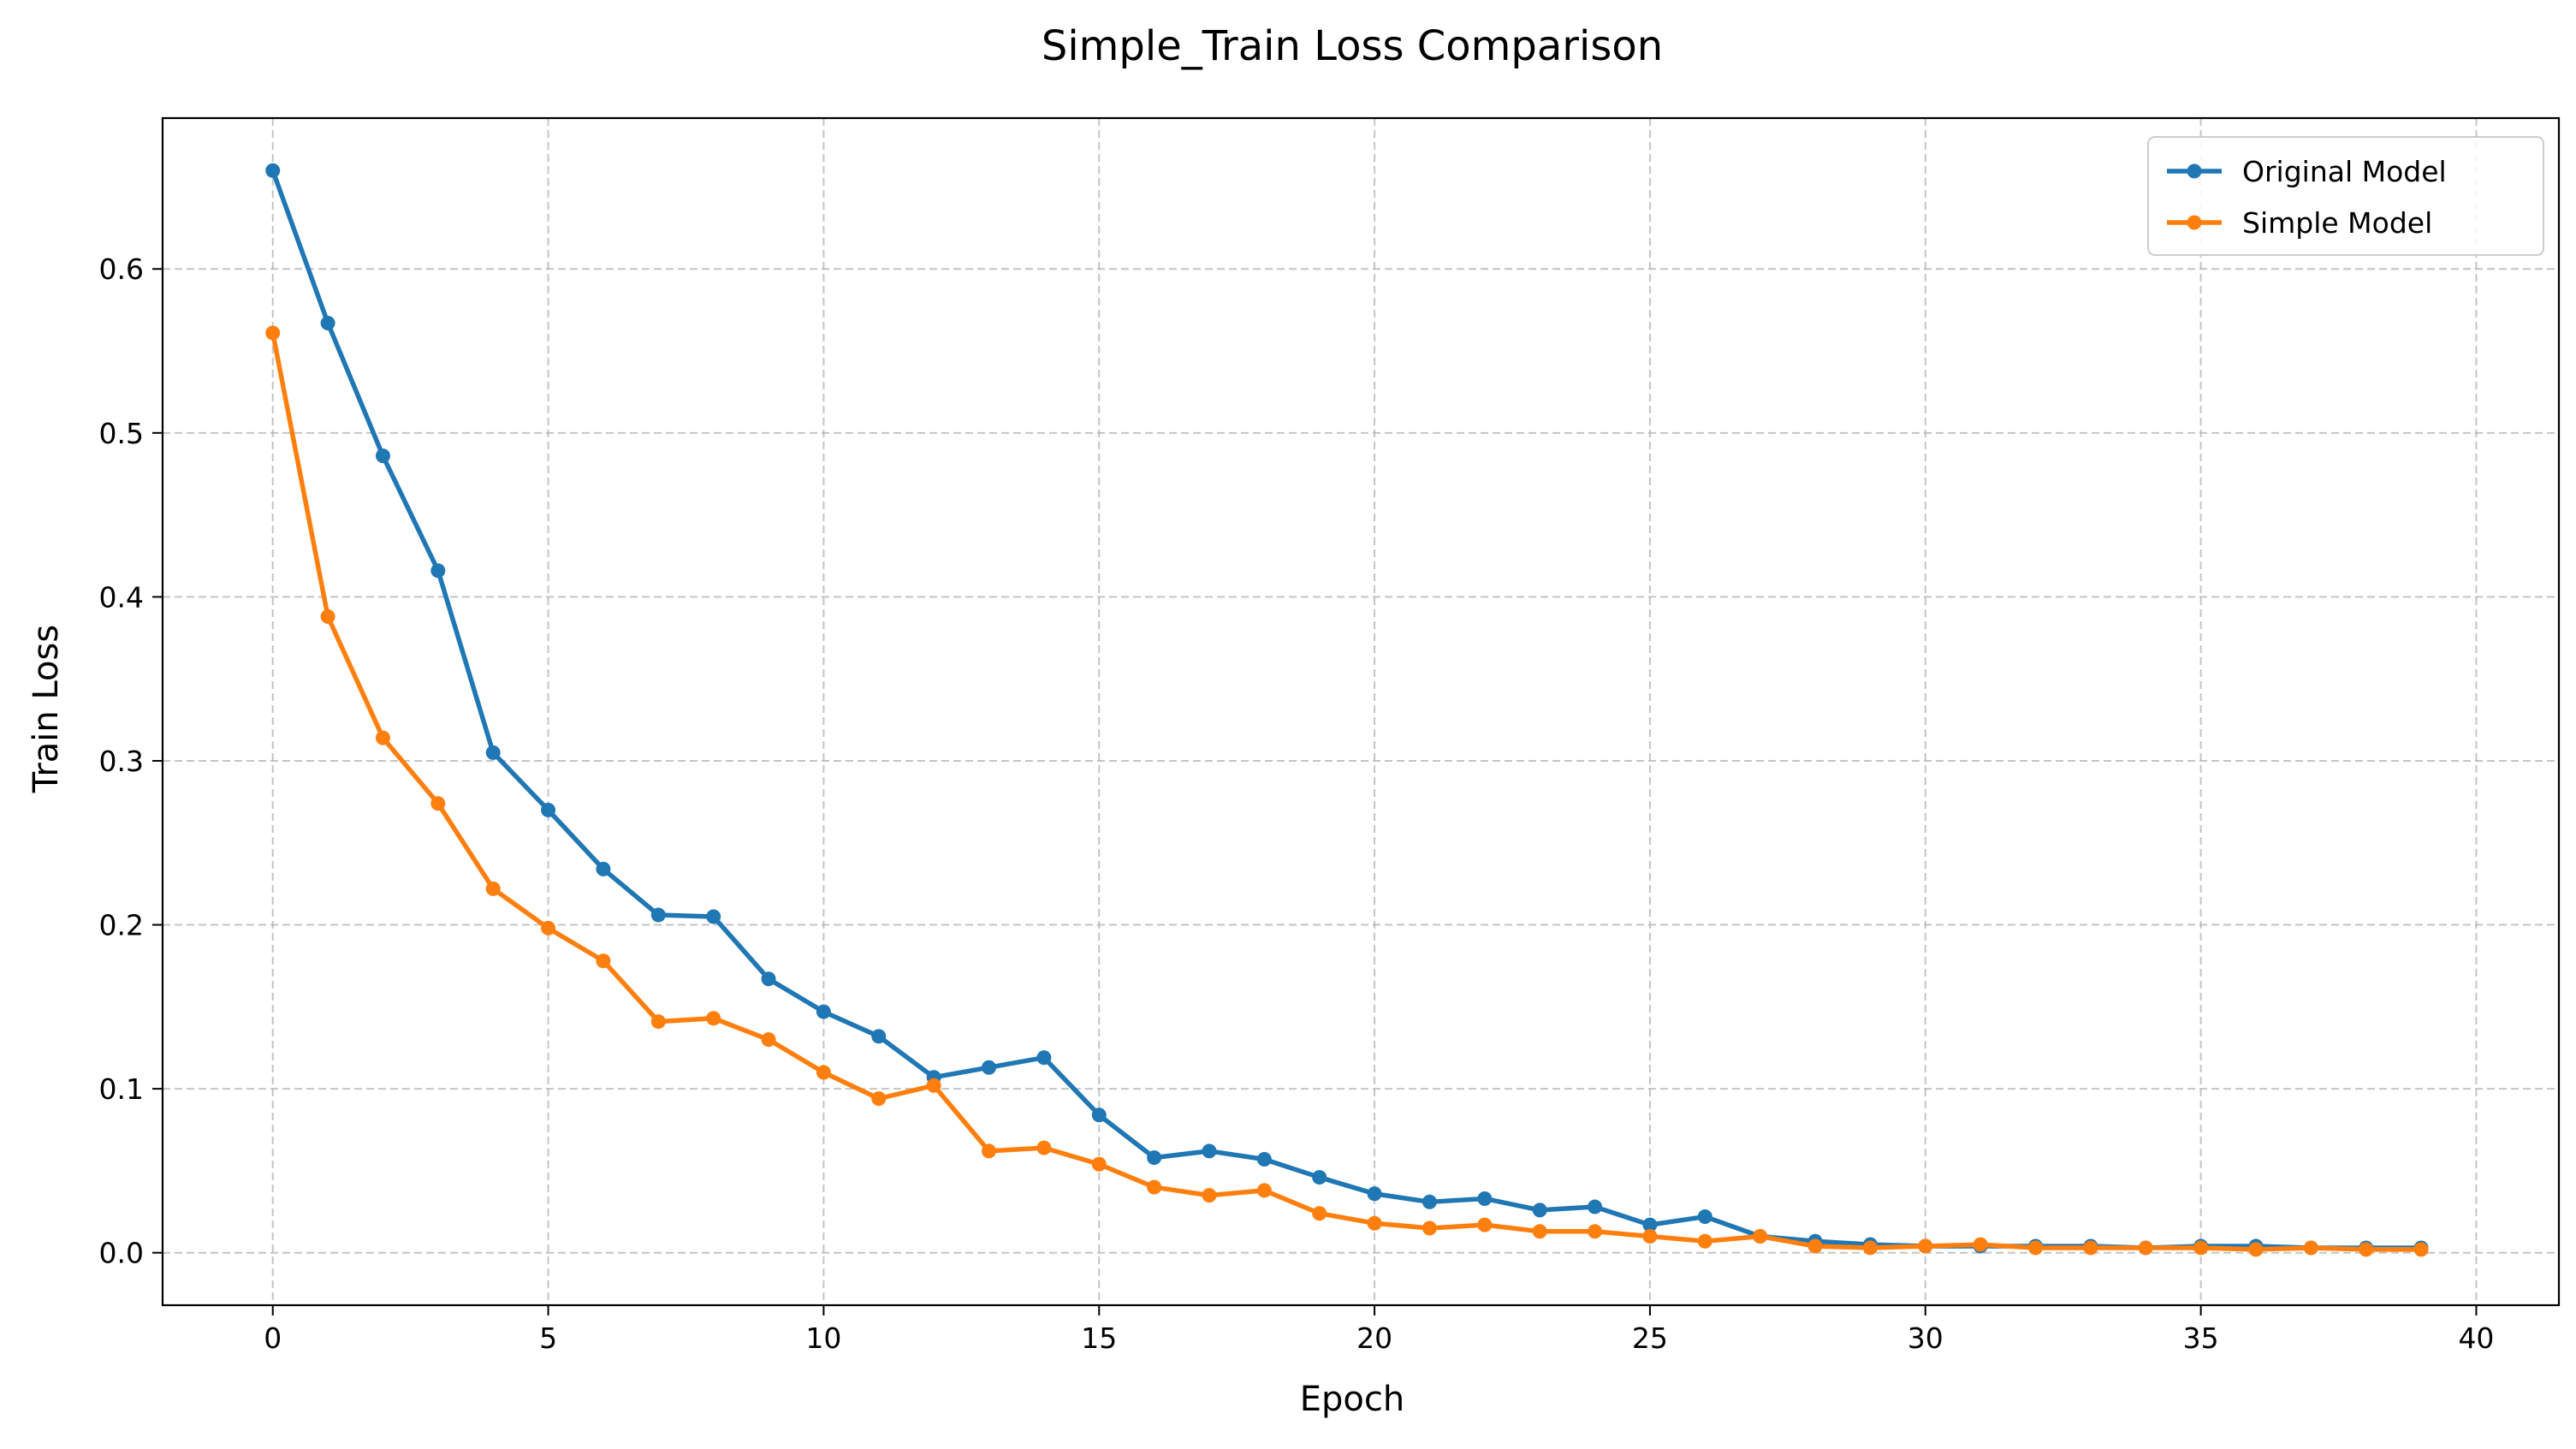  Describe the element at coordinates (823, 1338) in the screenshot. I see `x-tick-label: 10` at that location.